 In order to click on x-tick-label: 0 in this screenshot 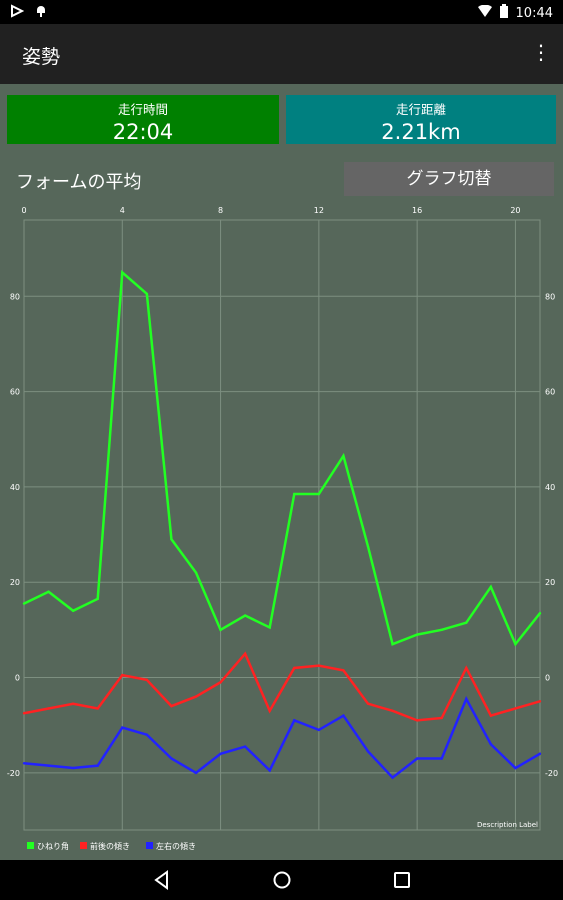, I will do `click(23, 210)`.